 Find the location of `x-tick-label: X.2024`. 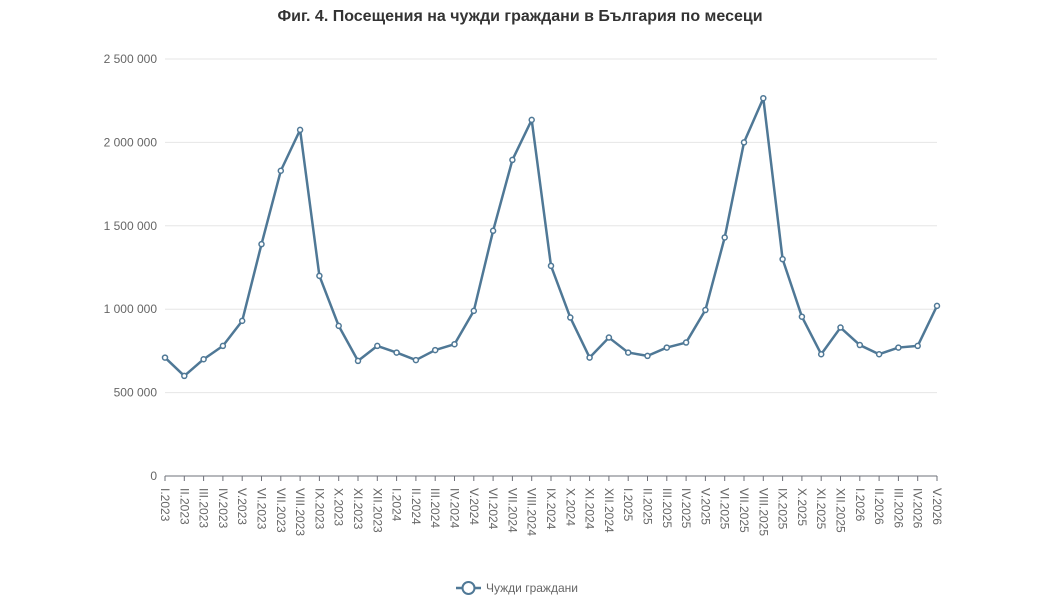

x-tick-label: X.2024 is located at coordinates (570, 507).